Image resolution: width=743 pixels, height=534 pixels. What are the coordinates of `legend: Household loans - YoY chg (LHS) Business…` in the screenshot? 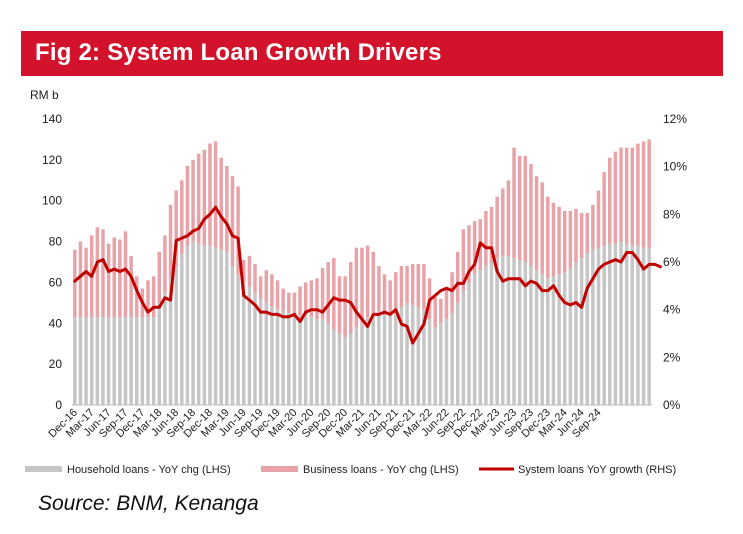 It's located at (350, 470).